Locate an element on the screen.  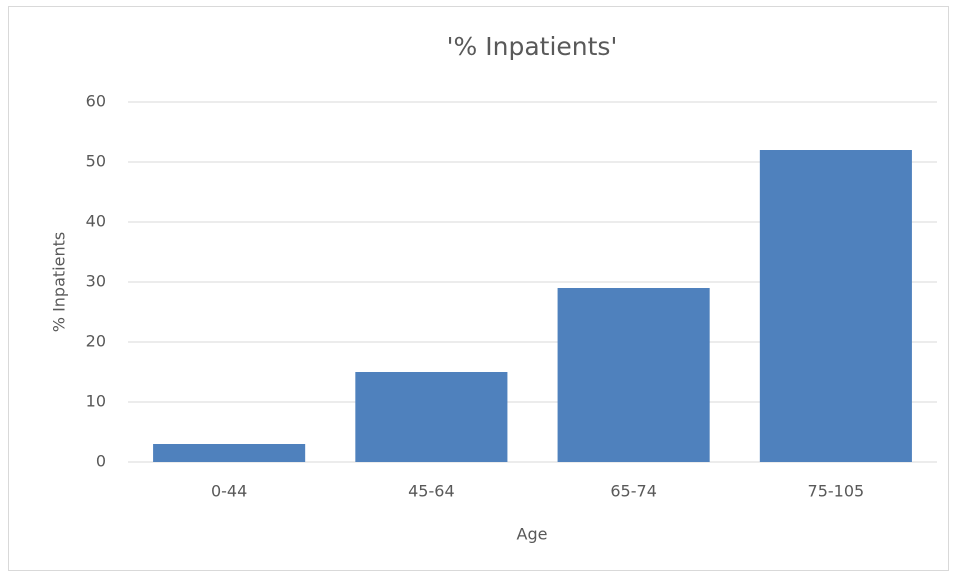
x-tick-label: 65-74 is located at coordinates (633, 491).